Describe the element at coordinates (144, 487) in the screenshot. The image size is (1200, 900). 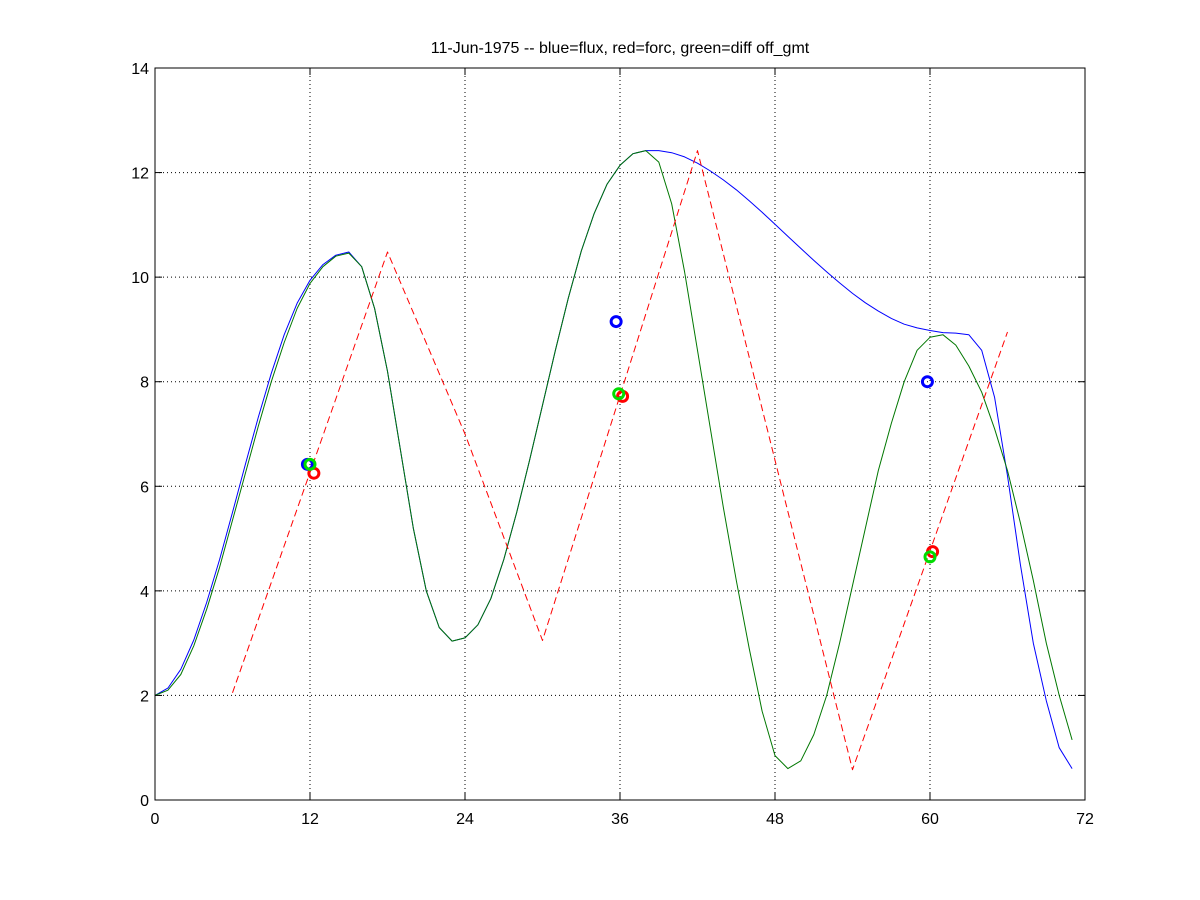
I see `y-tick-label: 6` at that location.